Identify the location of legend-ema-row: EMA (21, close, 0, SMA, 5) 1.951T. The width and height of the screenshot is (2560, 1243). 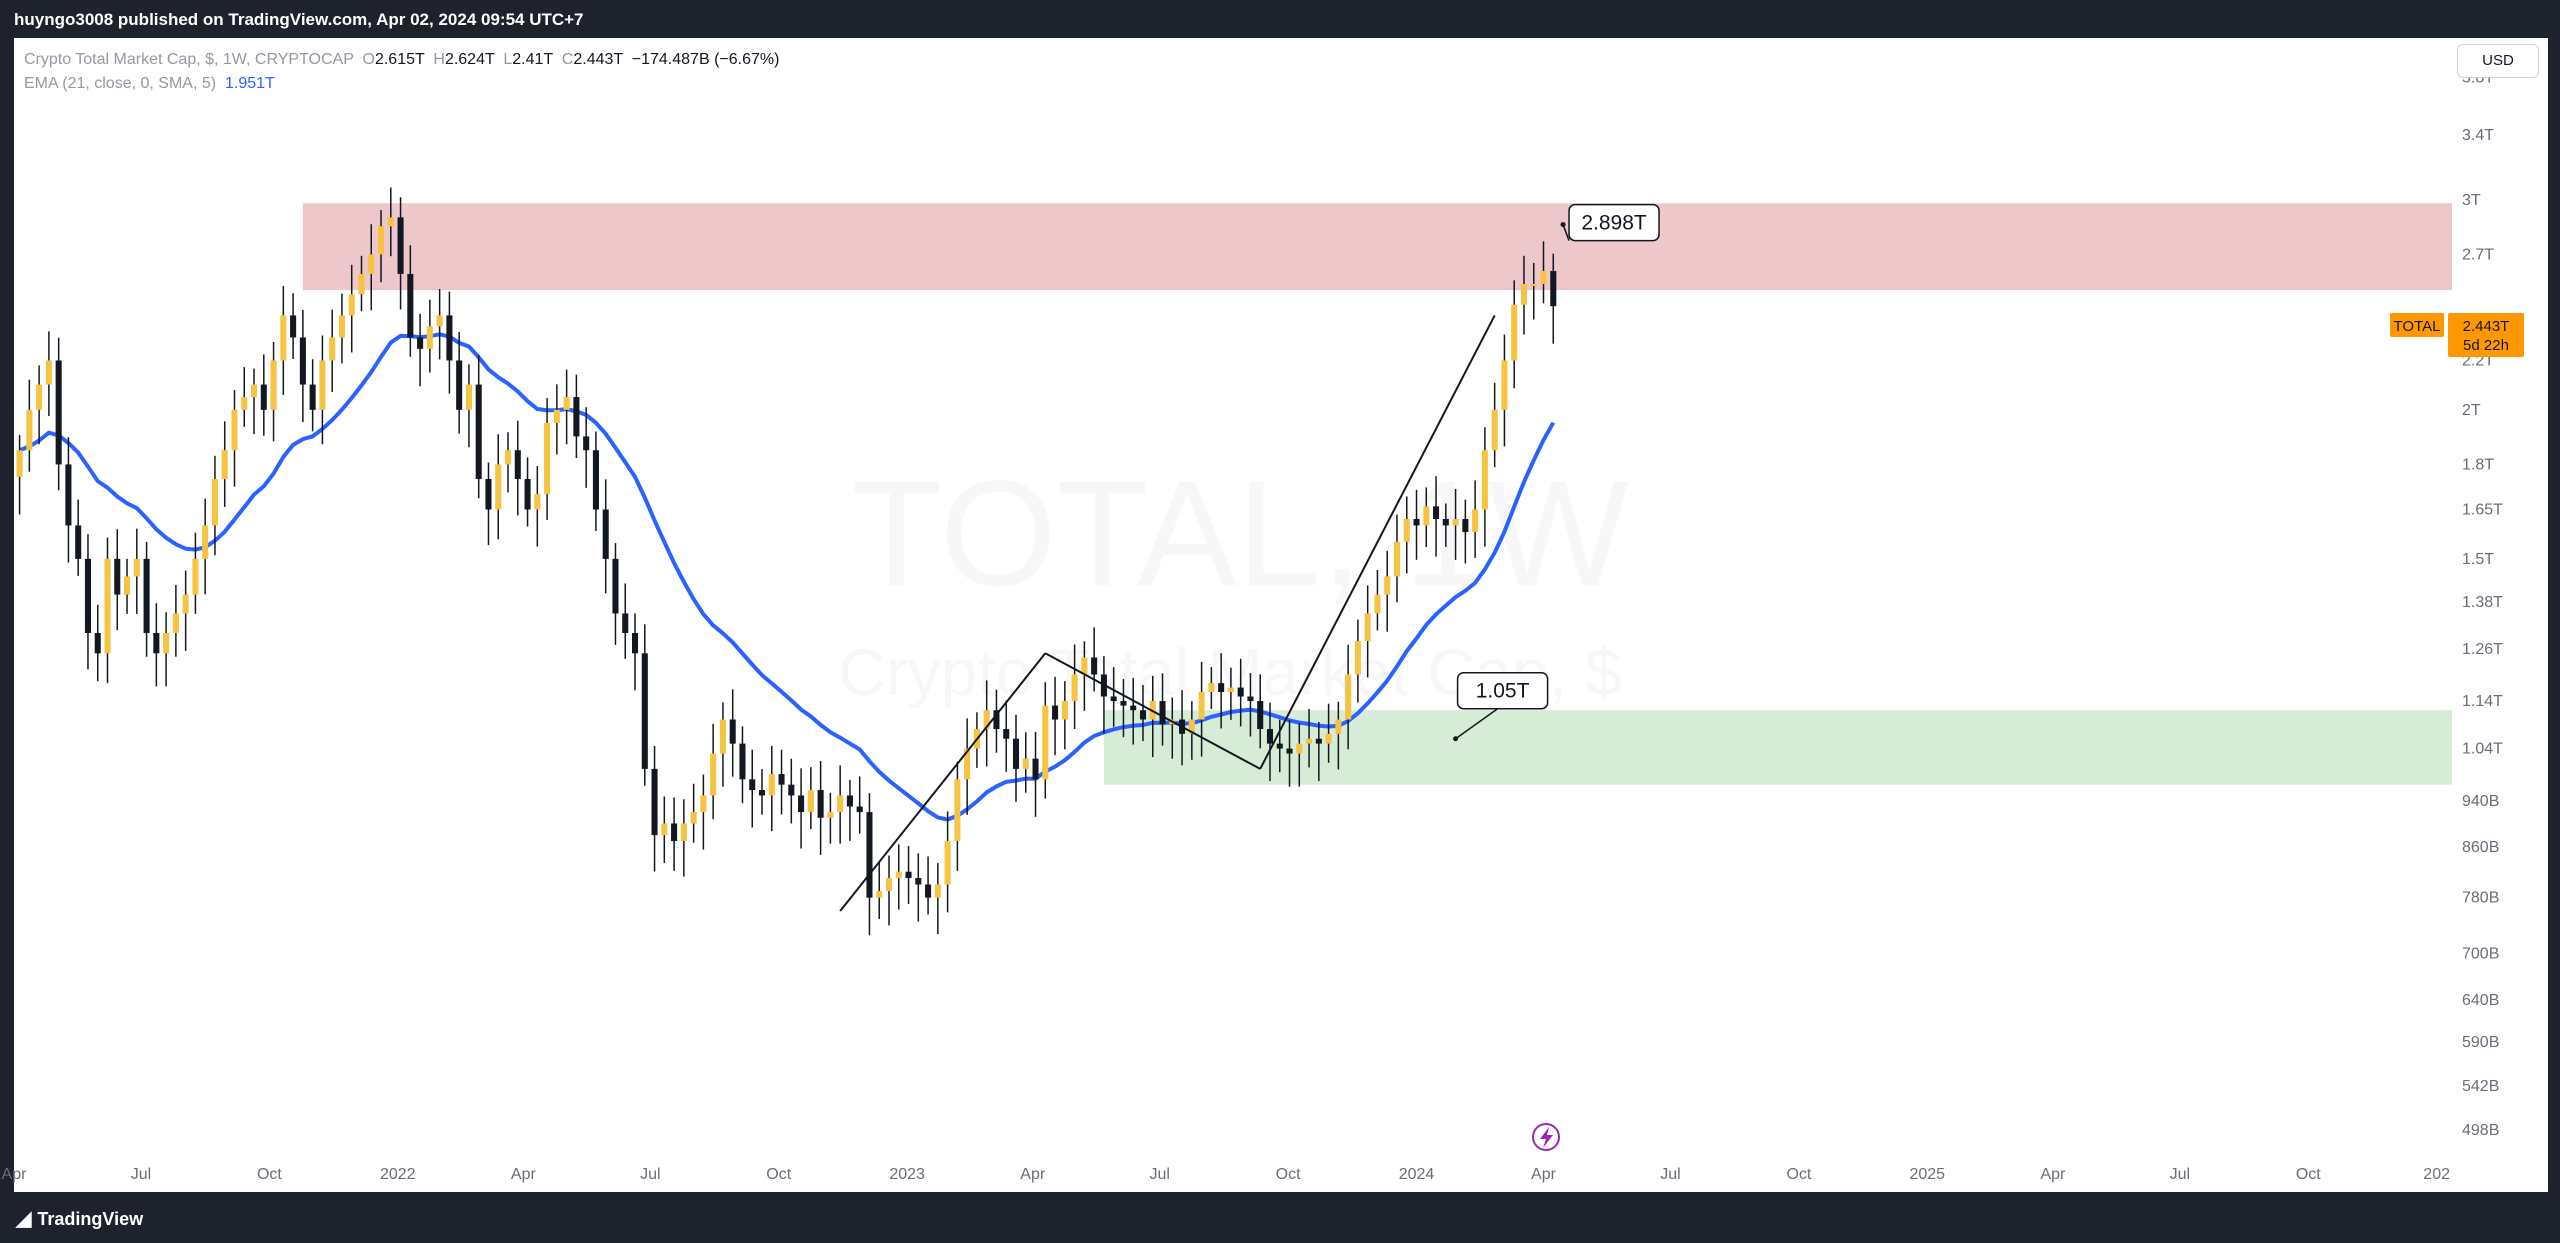
(401, 84).